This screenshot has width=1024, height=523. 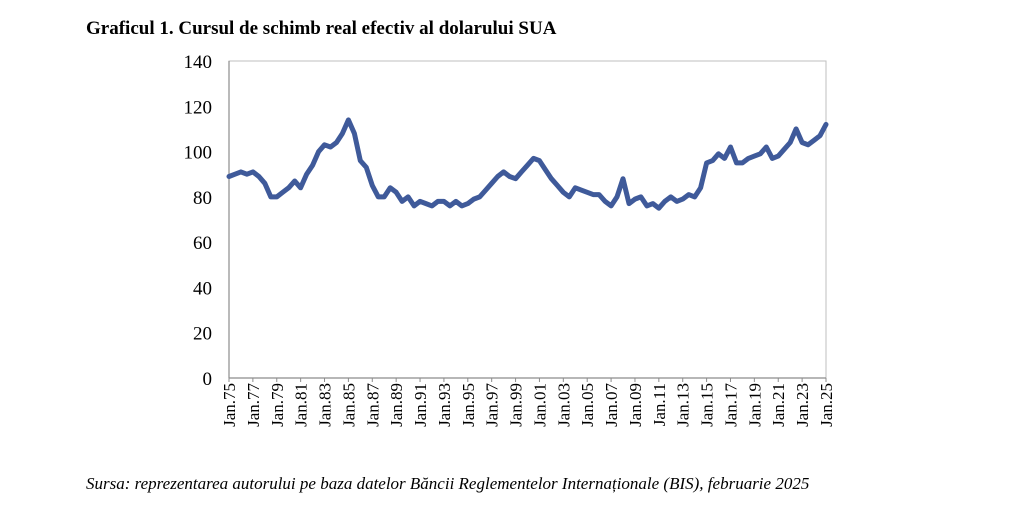 I want to click on x-tick-label: Jan.15, so click(x=707, y=405).